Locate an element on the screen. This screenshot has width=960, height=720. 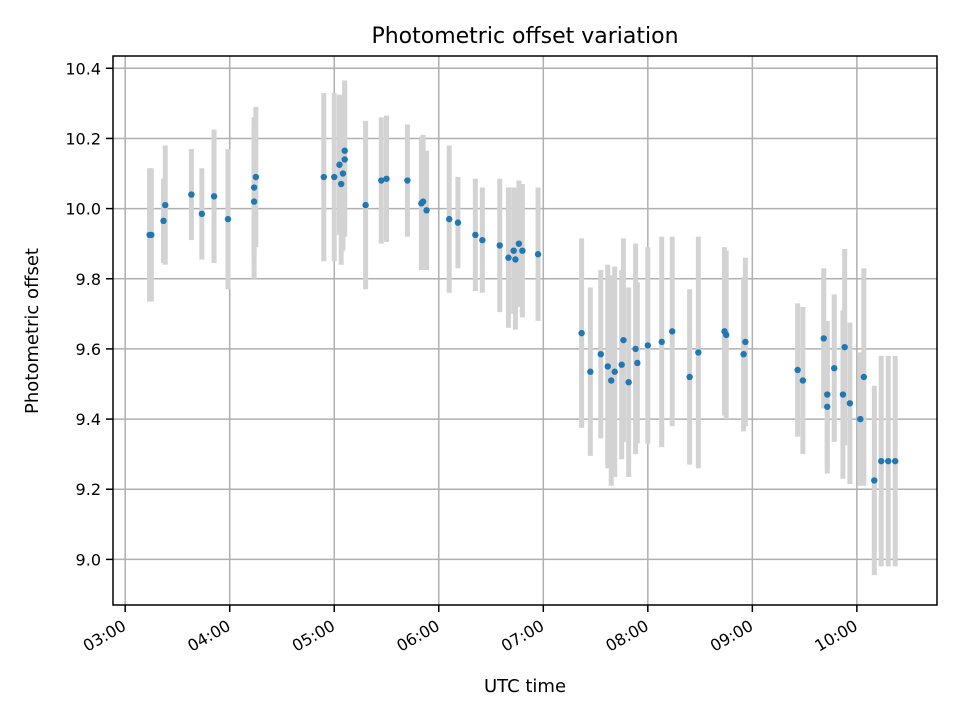
y-tick-label: 9.4 is located at coordinates (88, 419).